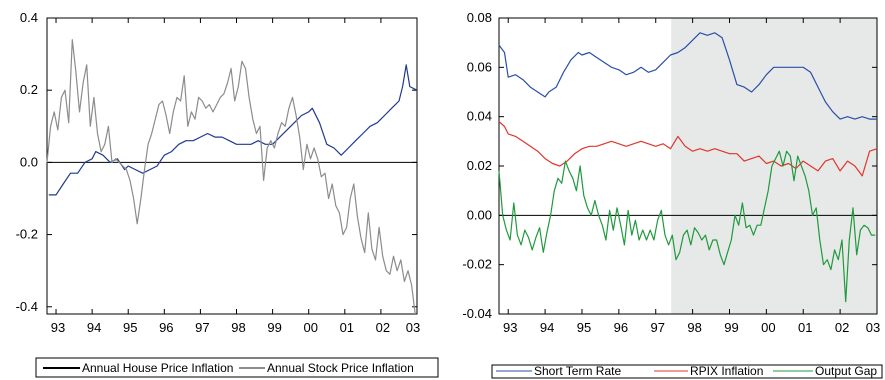 The height and width of the screenshot is (380, 885). Describe the element at coordinates (584, 327) in the screenshot. I see `right-x-tick-label: 95` at that location.